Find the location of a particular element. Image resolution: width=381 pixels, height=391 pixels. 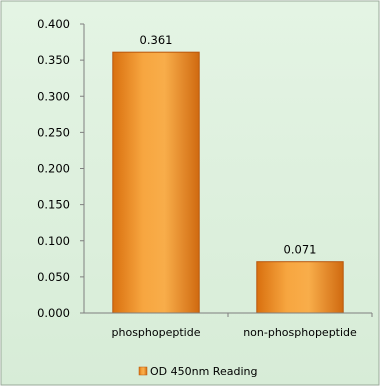

x-axis: phosphopeptide non-phosphopeptide is located at coordinates (228, 325).